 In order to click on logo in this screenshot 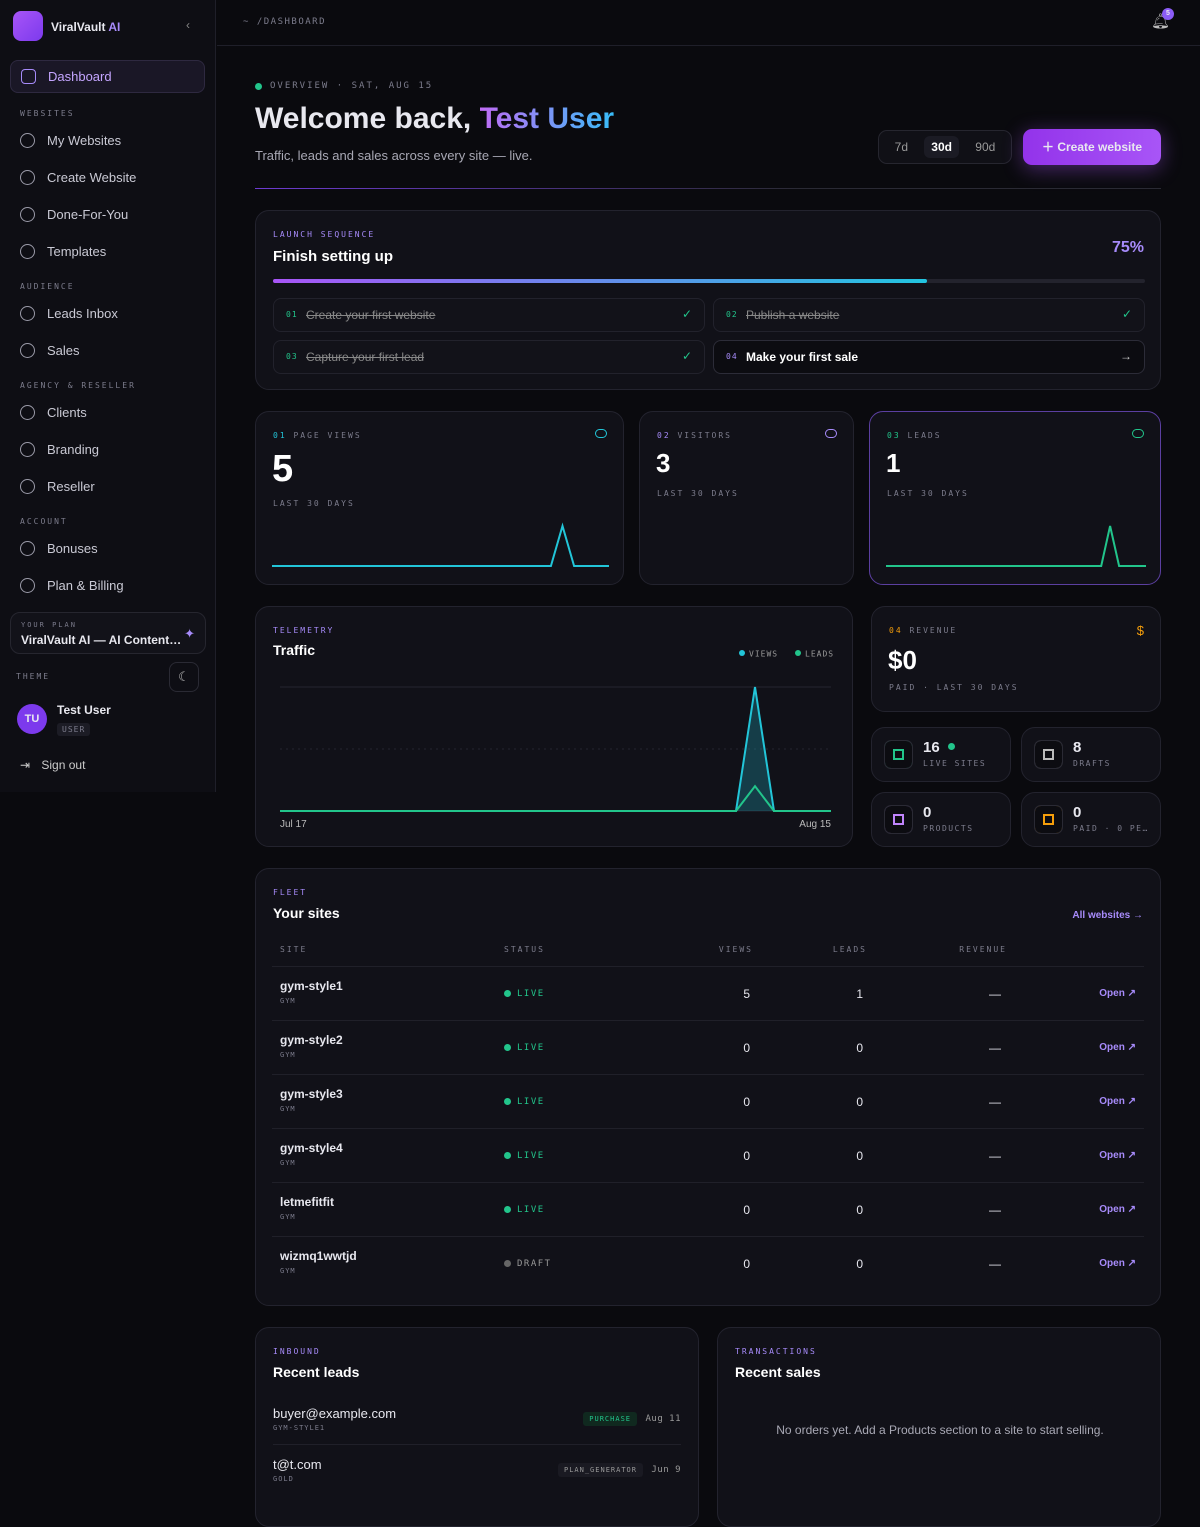, I will do `click(28, 26)`.